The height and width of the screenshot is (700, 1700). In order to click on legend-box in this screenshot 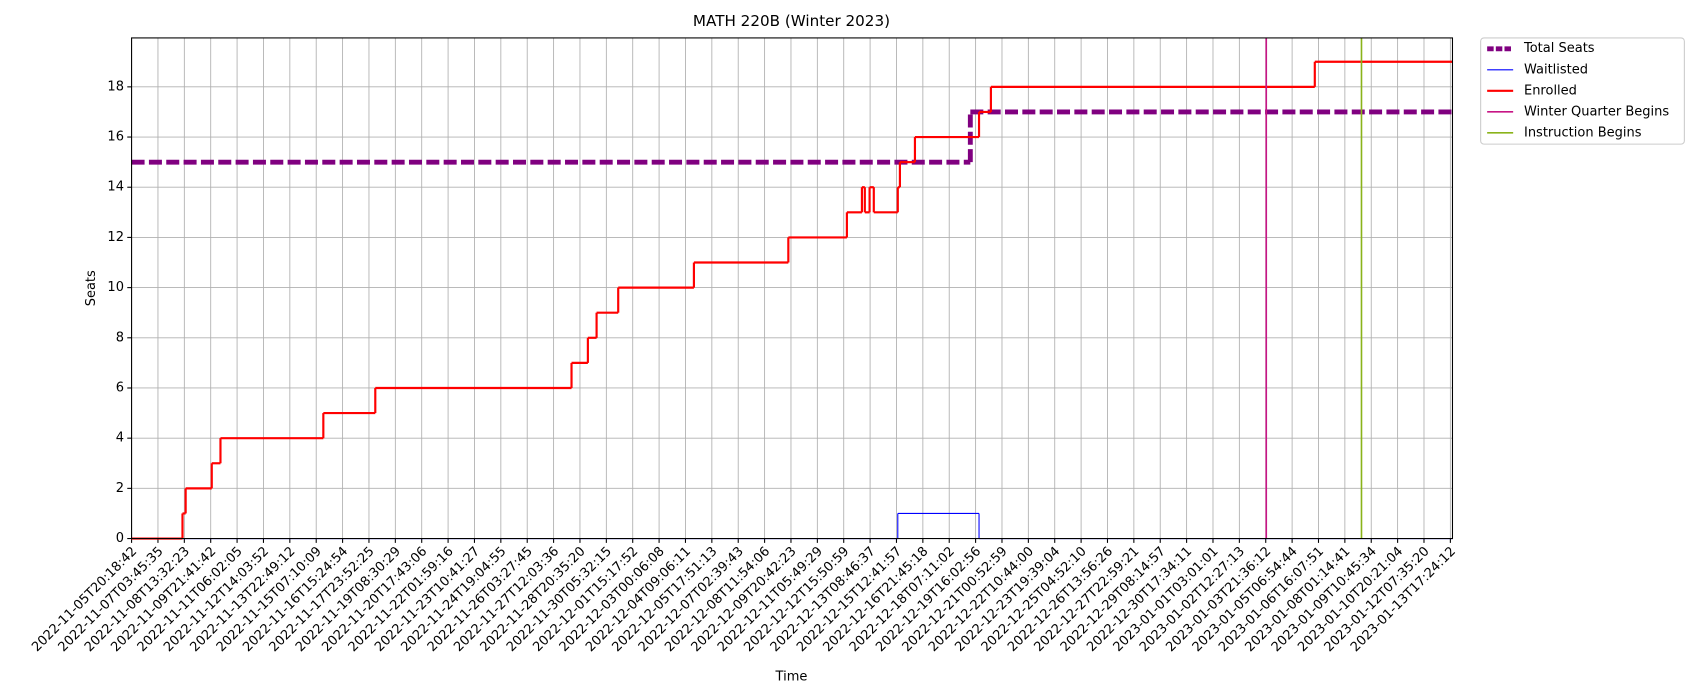, I will do `click(1582, 91)`.